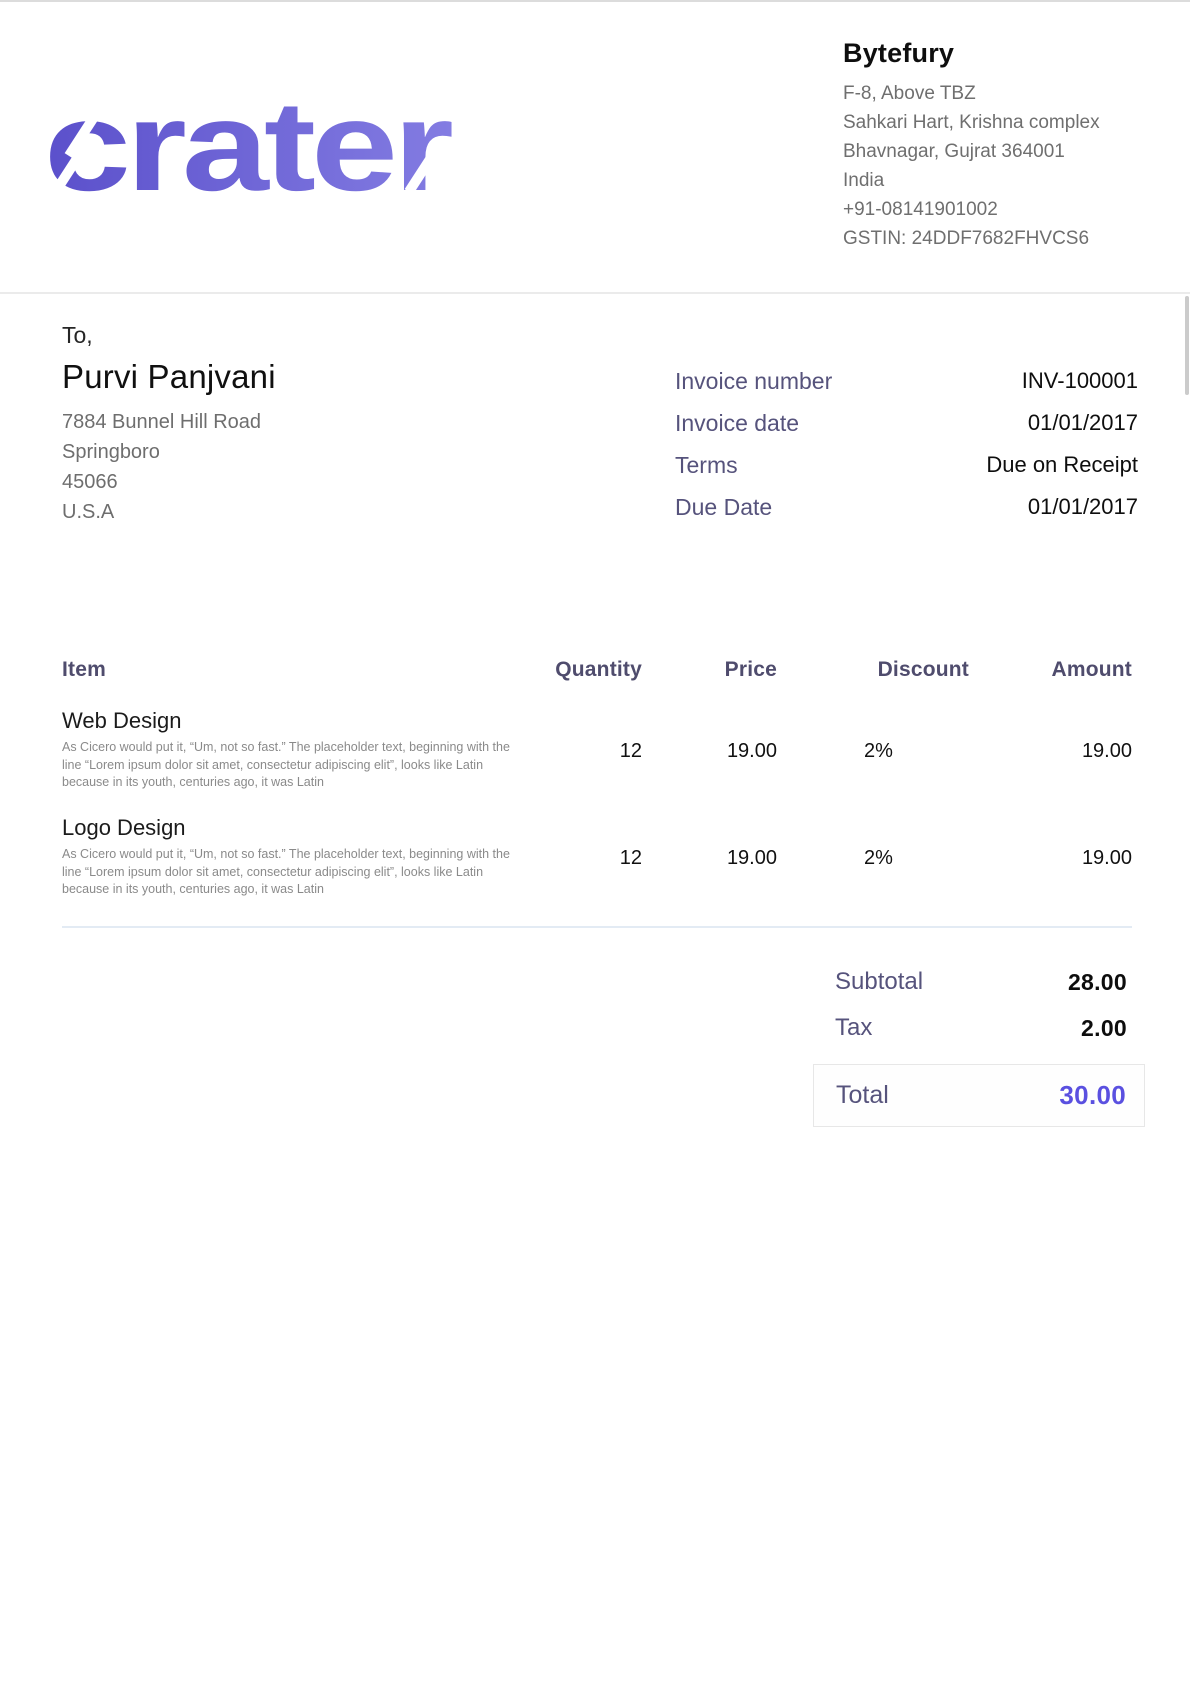 The image size is (1190, 1684). I want to click on subtotal-label: Subtotal, so click(879, 981).